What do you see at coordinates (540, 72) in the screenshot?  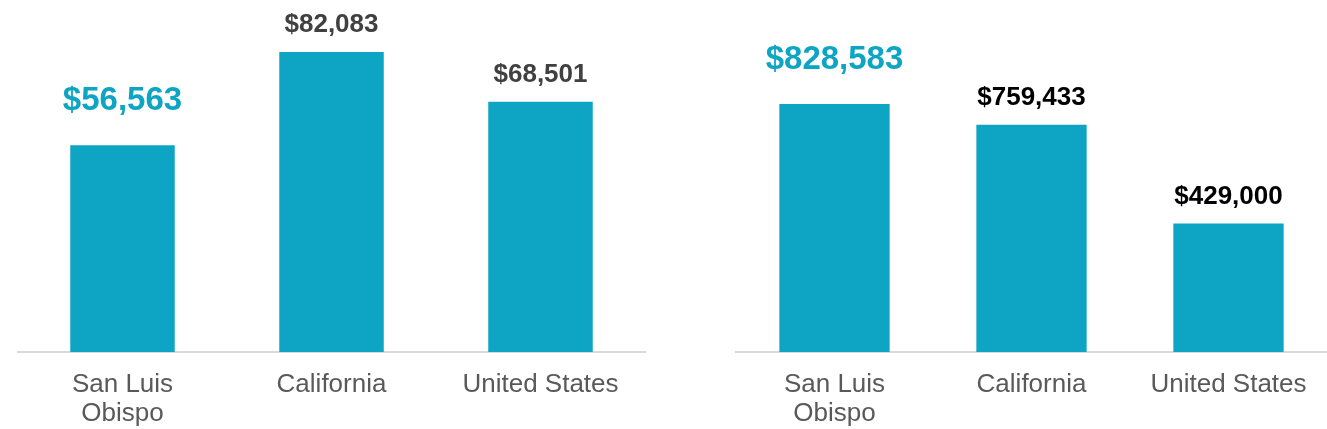 I see `data-label: $68,501` at bounding box center [540, 72].